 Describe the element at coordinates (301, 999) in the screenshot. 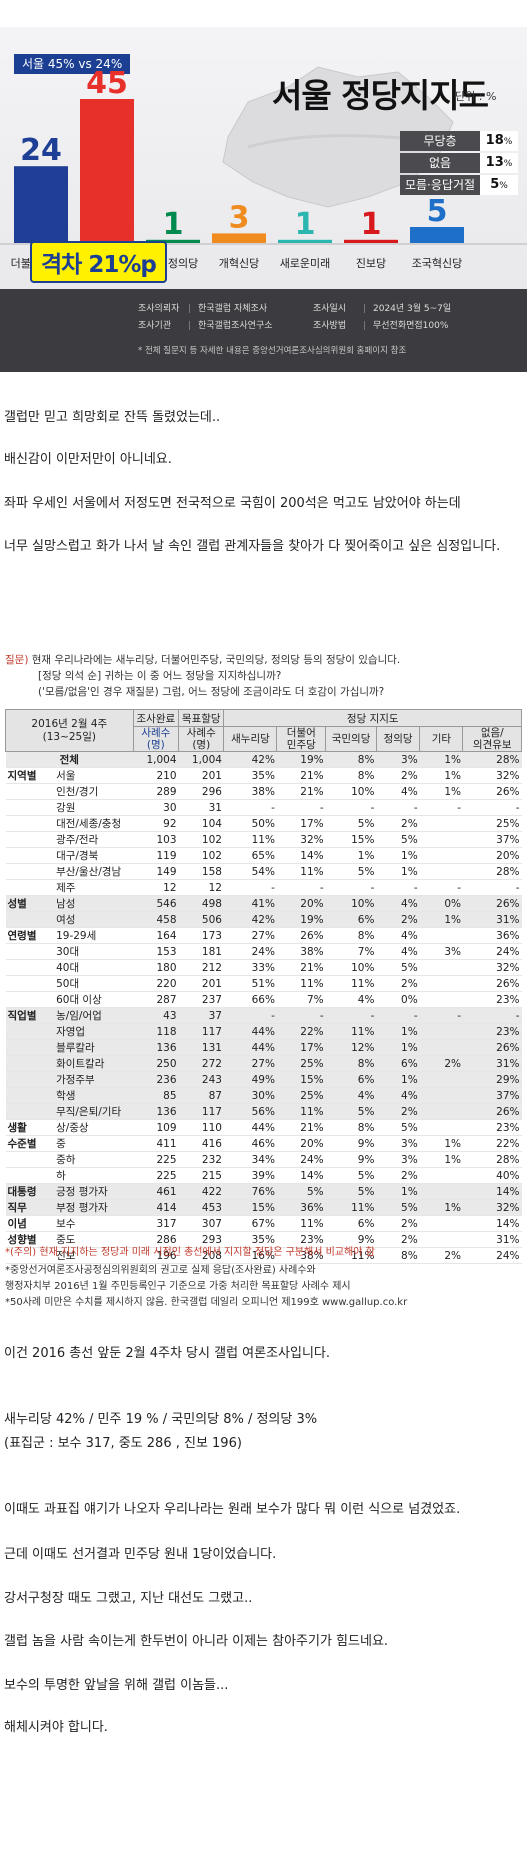

I see `row-percent: 7%` at that location.